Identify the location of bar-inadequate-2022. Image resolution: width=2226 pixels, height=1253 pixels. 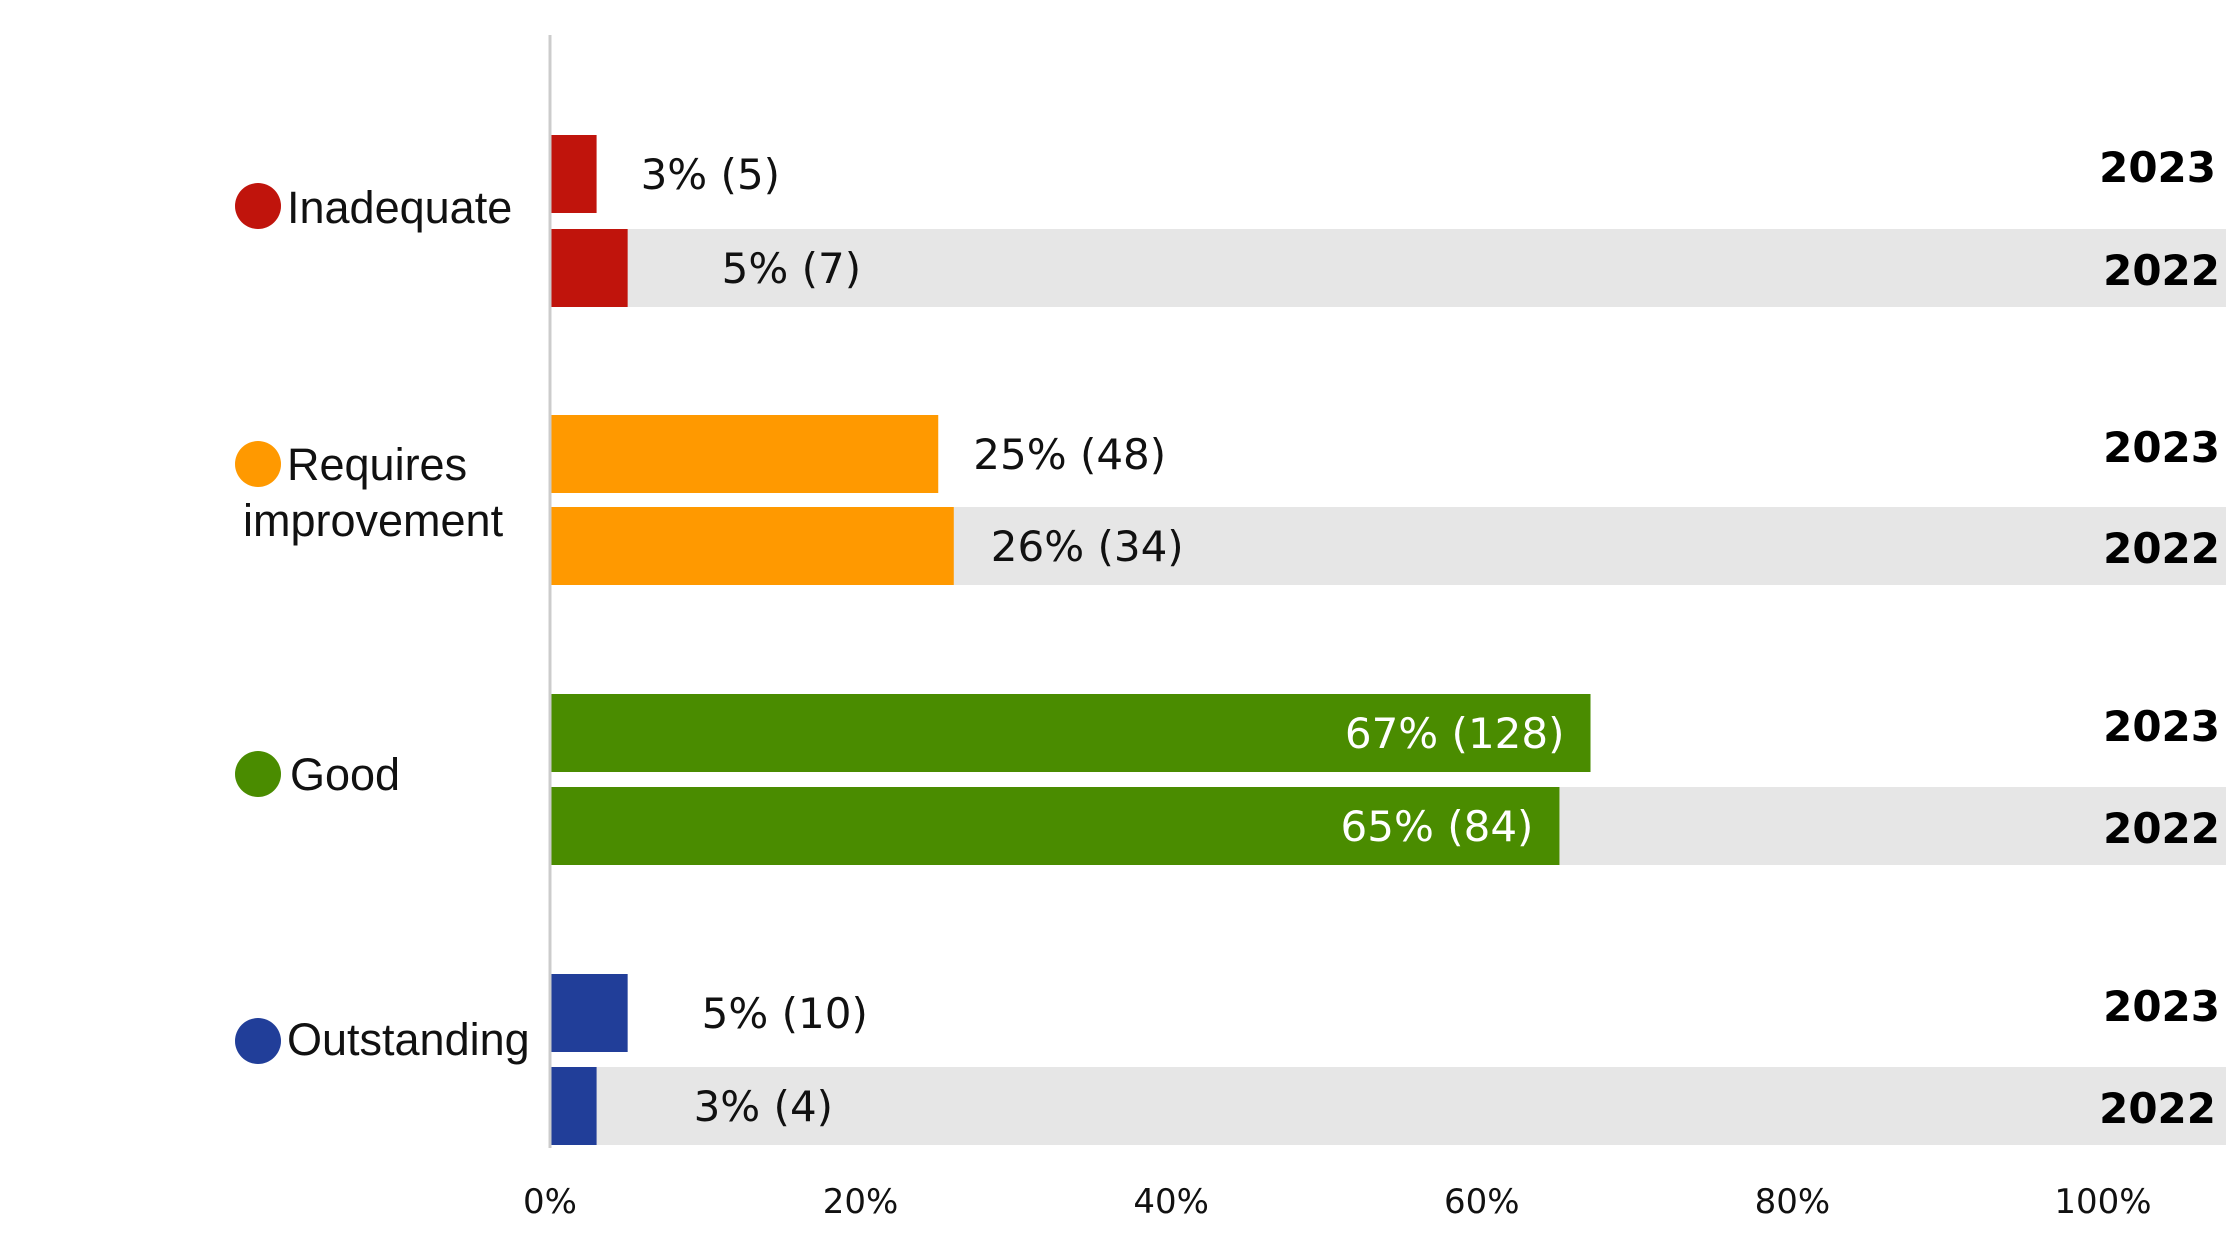
(589, 268).